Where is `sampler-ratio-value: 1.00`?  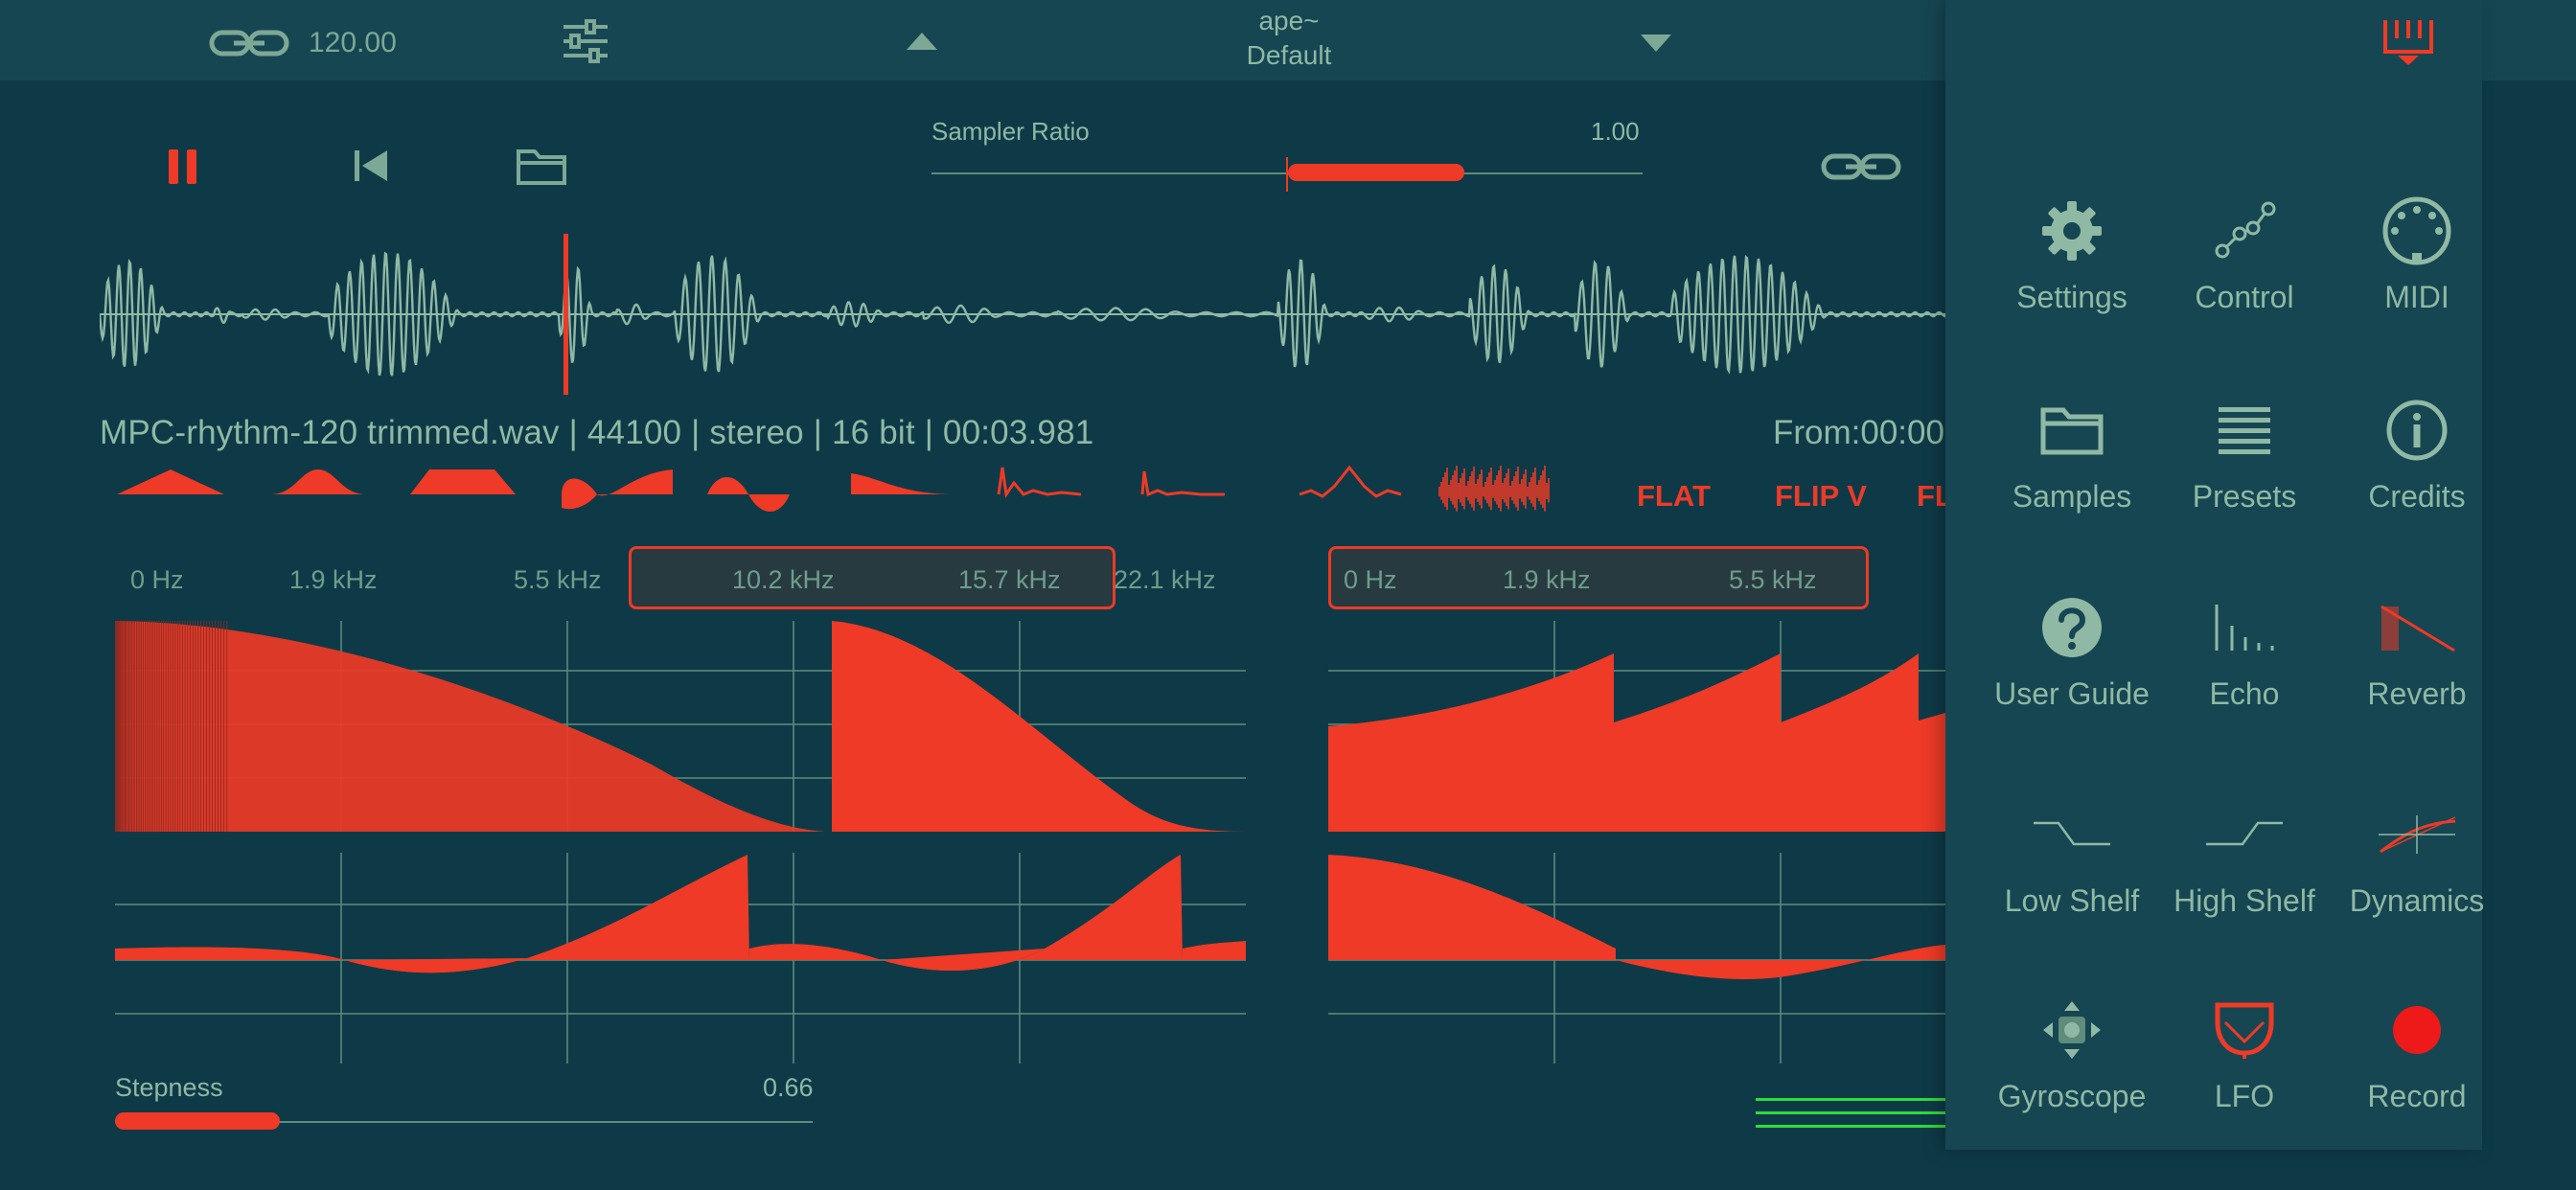 sampler-ratio-value: 1.00 is located at coordinates (1615, 132).